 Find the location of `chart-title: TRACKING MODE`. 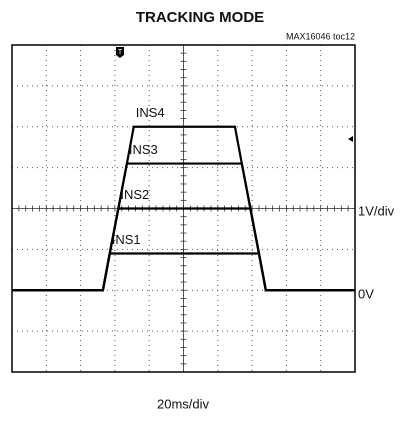

chart-title: TRACKING MODE is located at coordinates (200, 17).